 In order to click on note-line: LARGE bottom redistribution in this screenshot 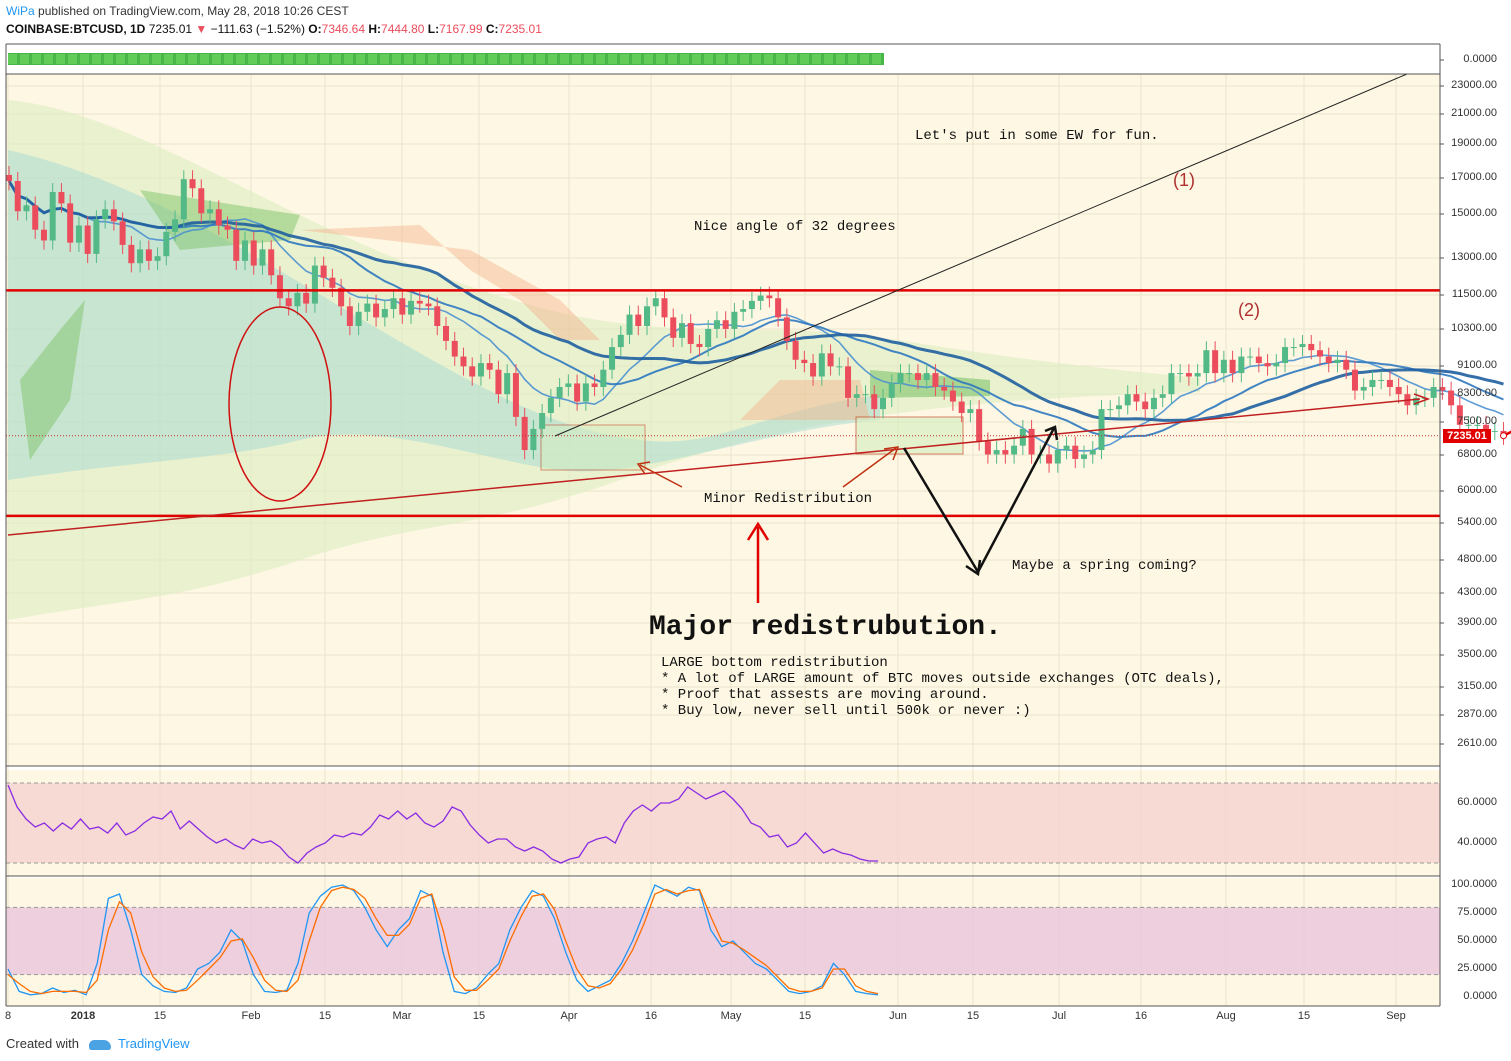, I will do `click(774, 663)`.